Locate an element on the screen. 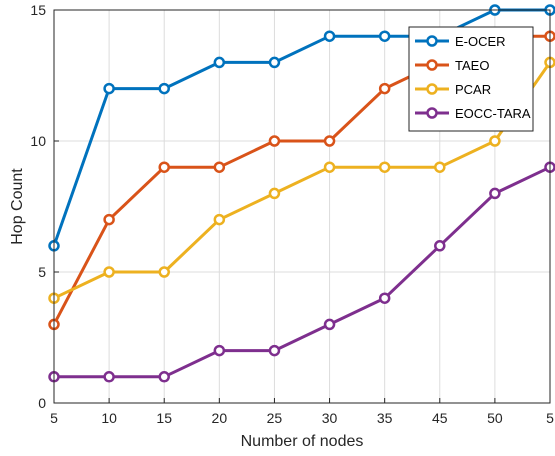 The image size is (555, 456). x-axis-label: Number of nodes is located at coordinates (302, 441).